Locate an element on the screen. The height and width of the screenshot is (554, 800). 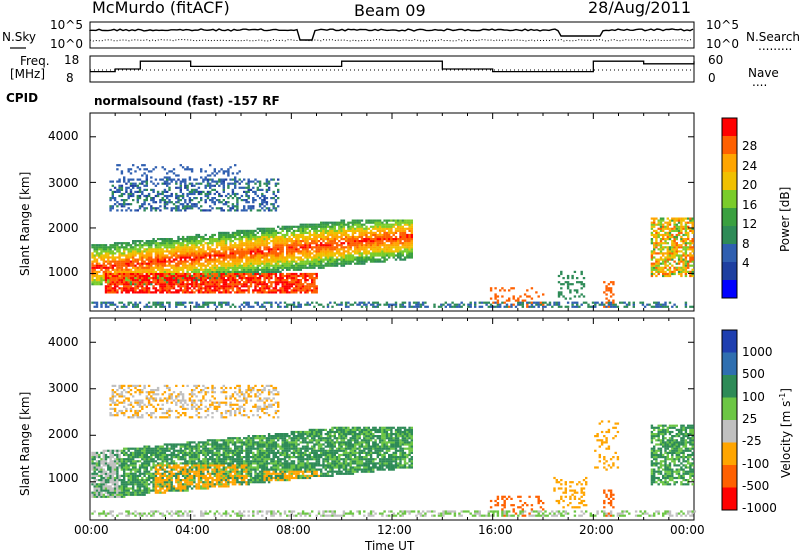
velocity-cell is located at coordinates (101, 473).